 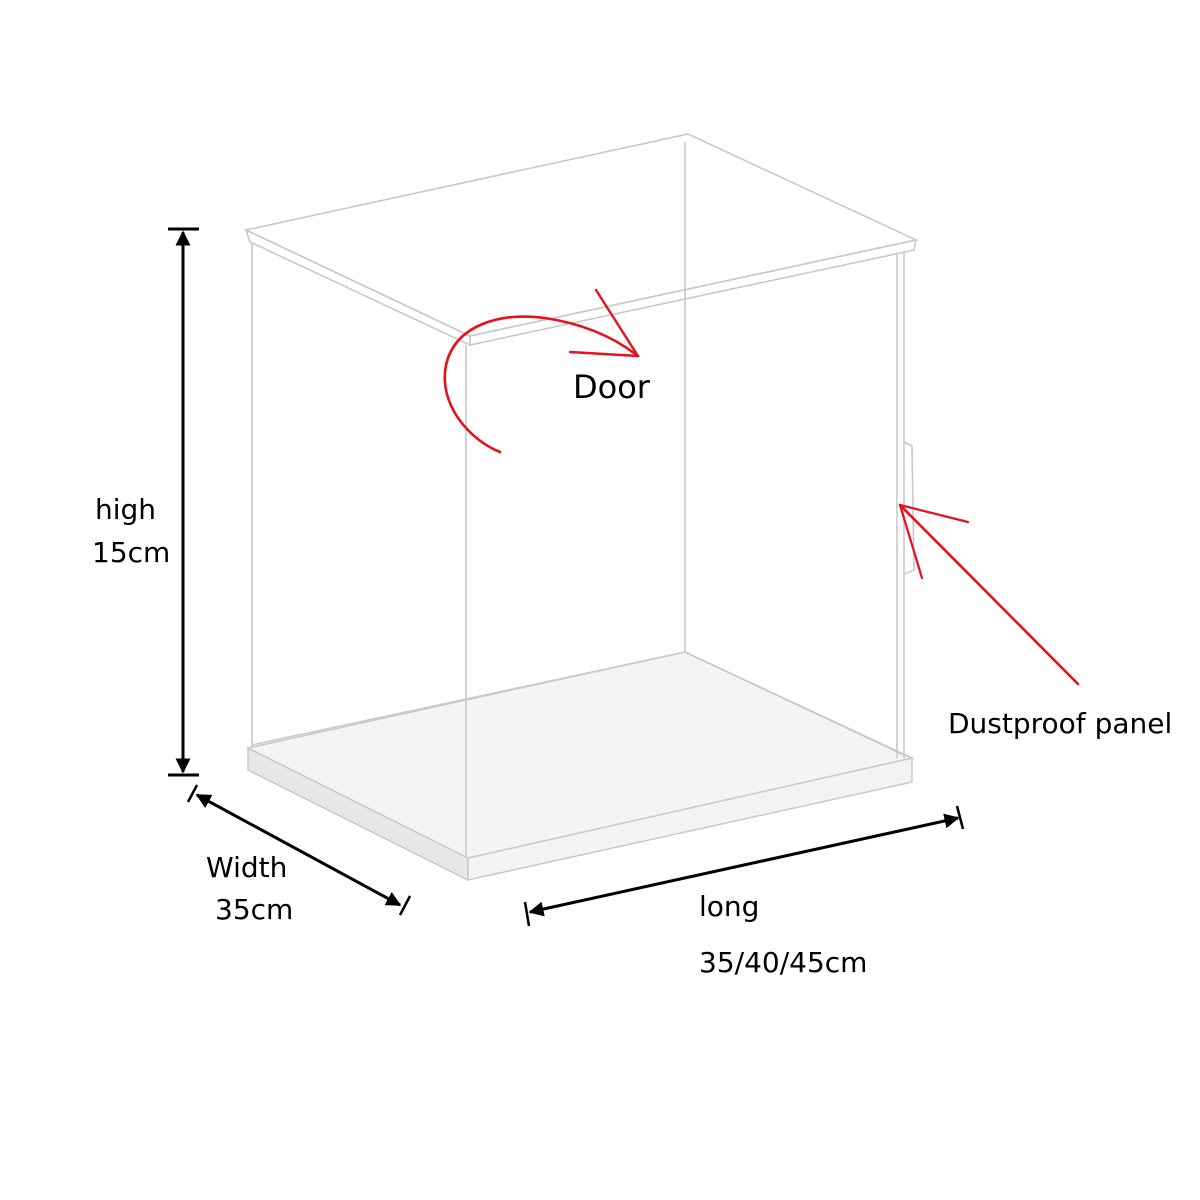 I want to click on lid-edge-front, so click(x=357, y=287).